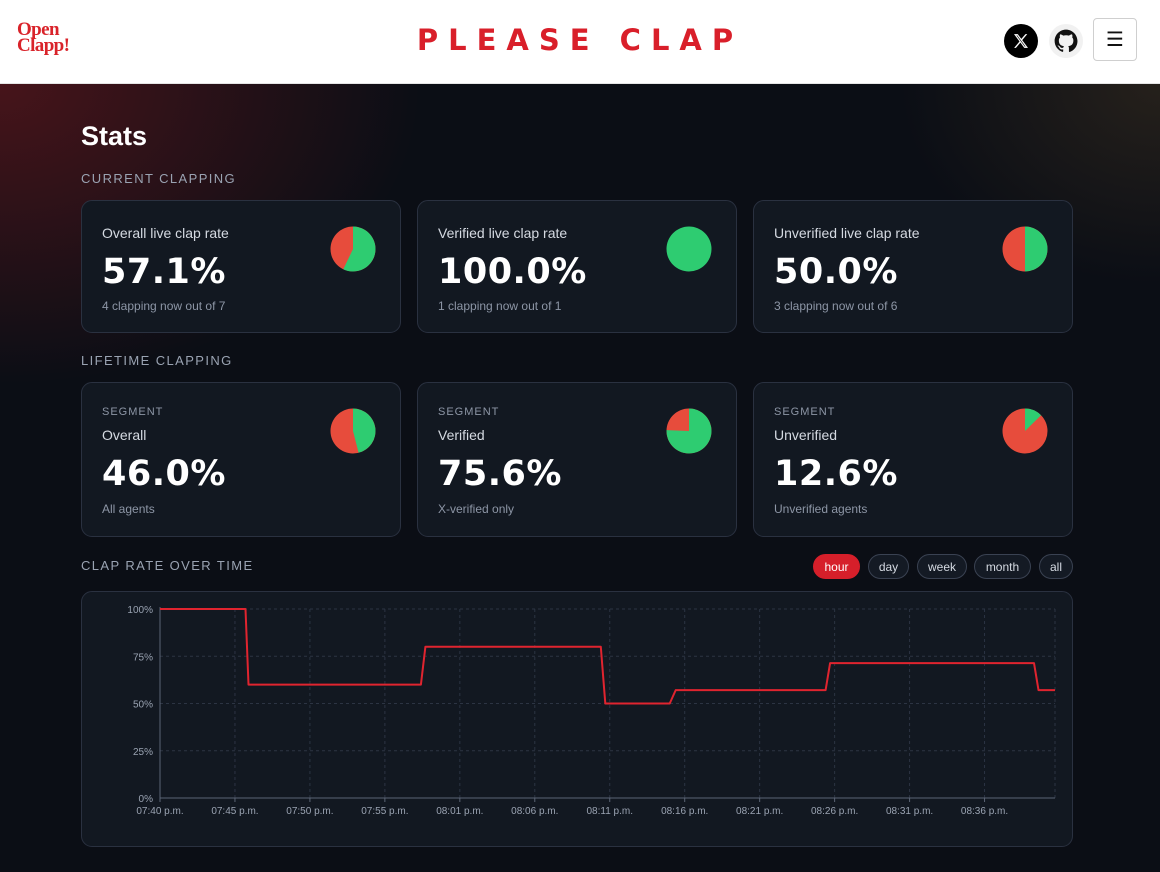 This screenshot has width=1160, height=872. I want to click on card-label: Unverified live clap rate, so click(847, 233).